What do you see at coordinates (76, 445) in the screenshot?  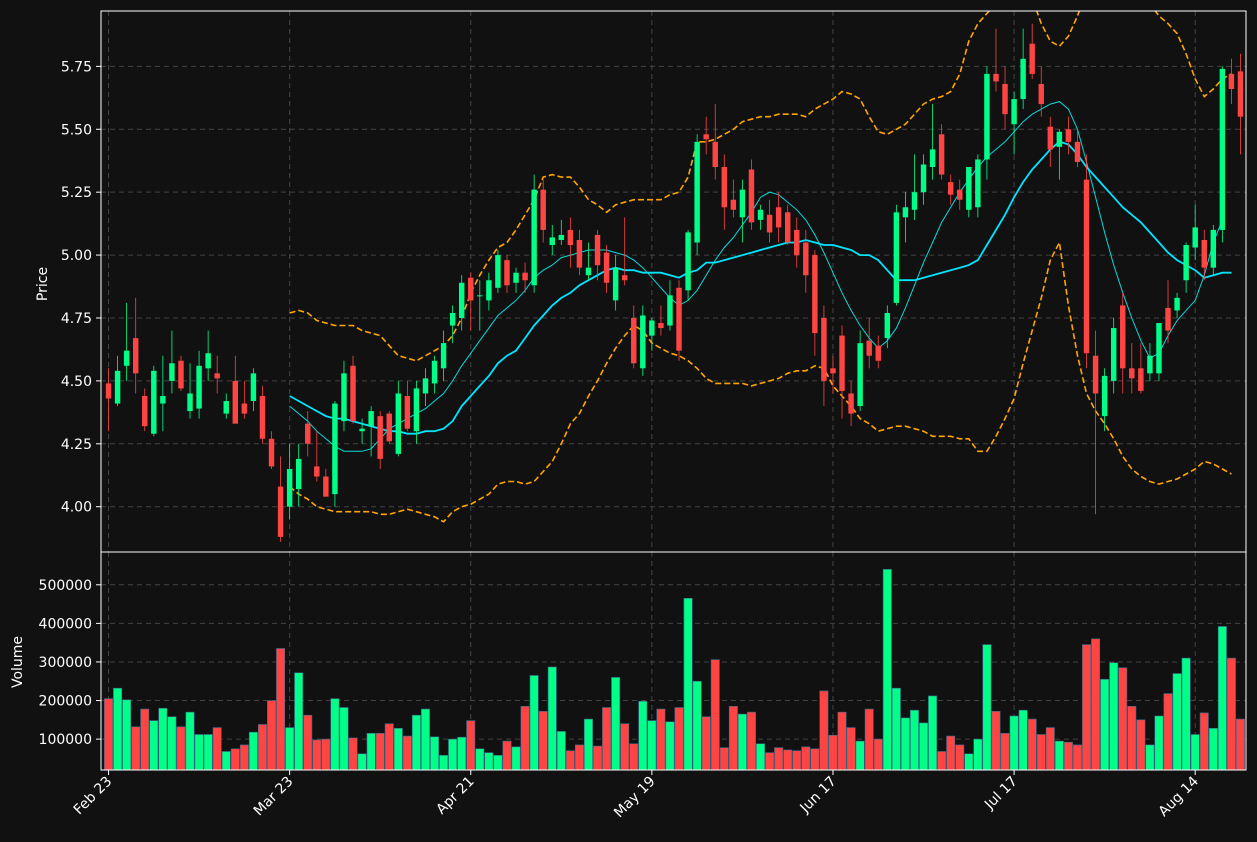 I see `price-tick-label: 4.25` at bounding box center [76, 445].